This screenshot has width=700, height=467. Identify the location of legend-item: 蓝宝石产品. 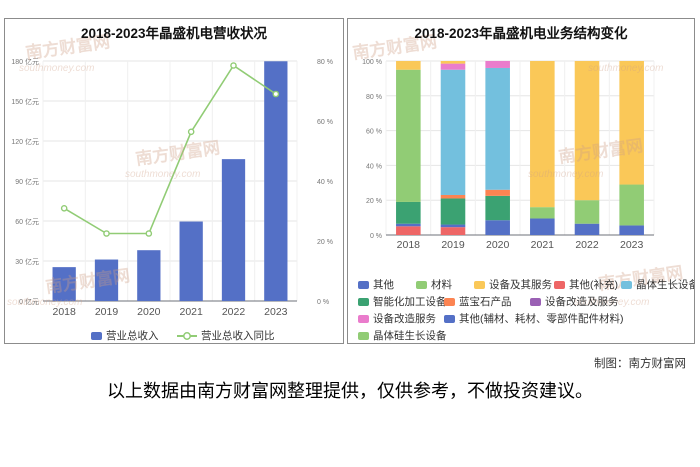
(478, 301).